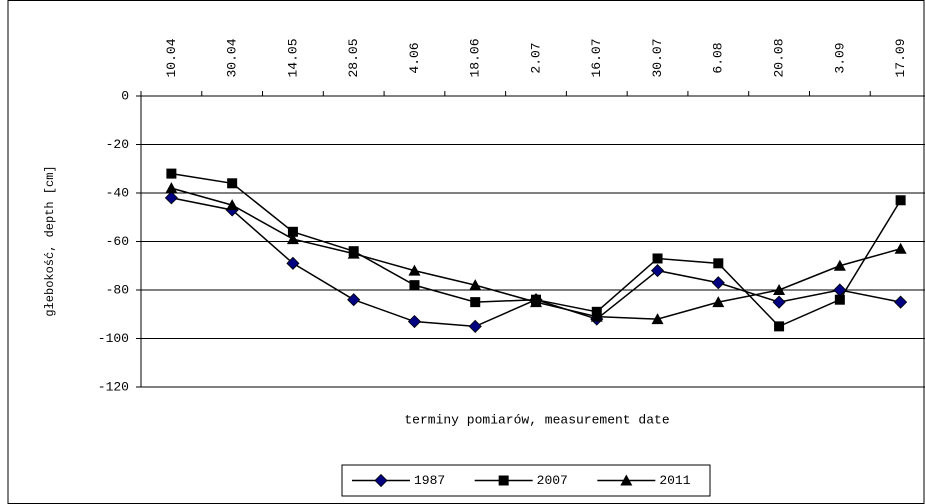 This screenshot has height=504, width=925. What do you see at coordinates (117, 144) in the screenshot?
I see `y-tick-label: -20` at bounding box center [117, 144].